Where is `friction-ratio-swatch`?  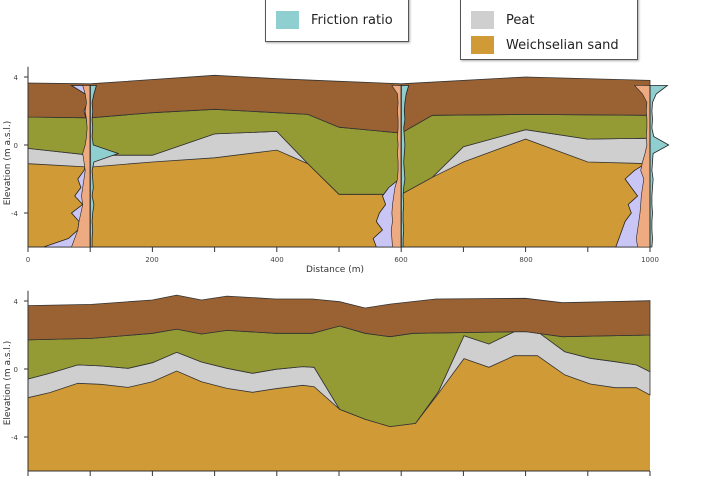
friction-ratio-swatch is located at coordinates (287, 20).